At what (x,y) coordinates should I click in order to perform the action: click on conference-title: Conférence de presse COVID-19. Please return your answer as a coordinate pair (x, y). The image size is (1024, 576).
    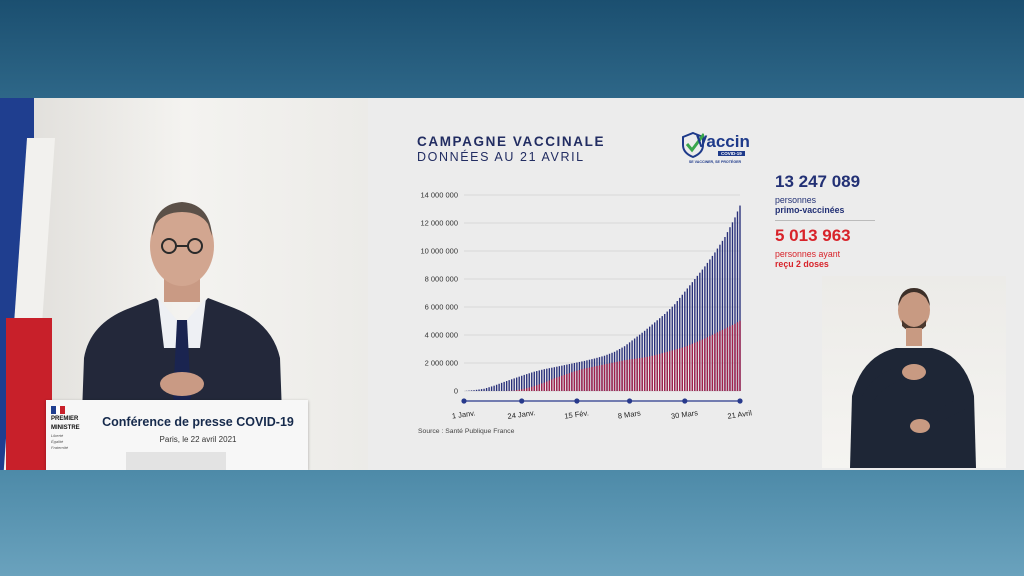
    Looking at the image, I should click on (198, 422).